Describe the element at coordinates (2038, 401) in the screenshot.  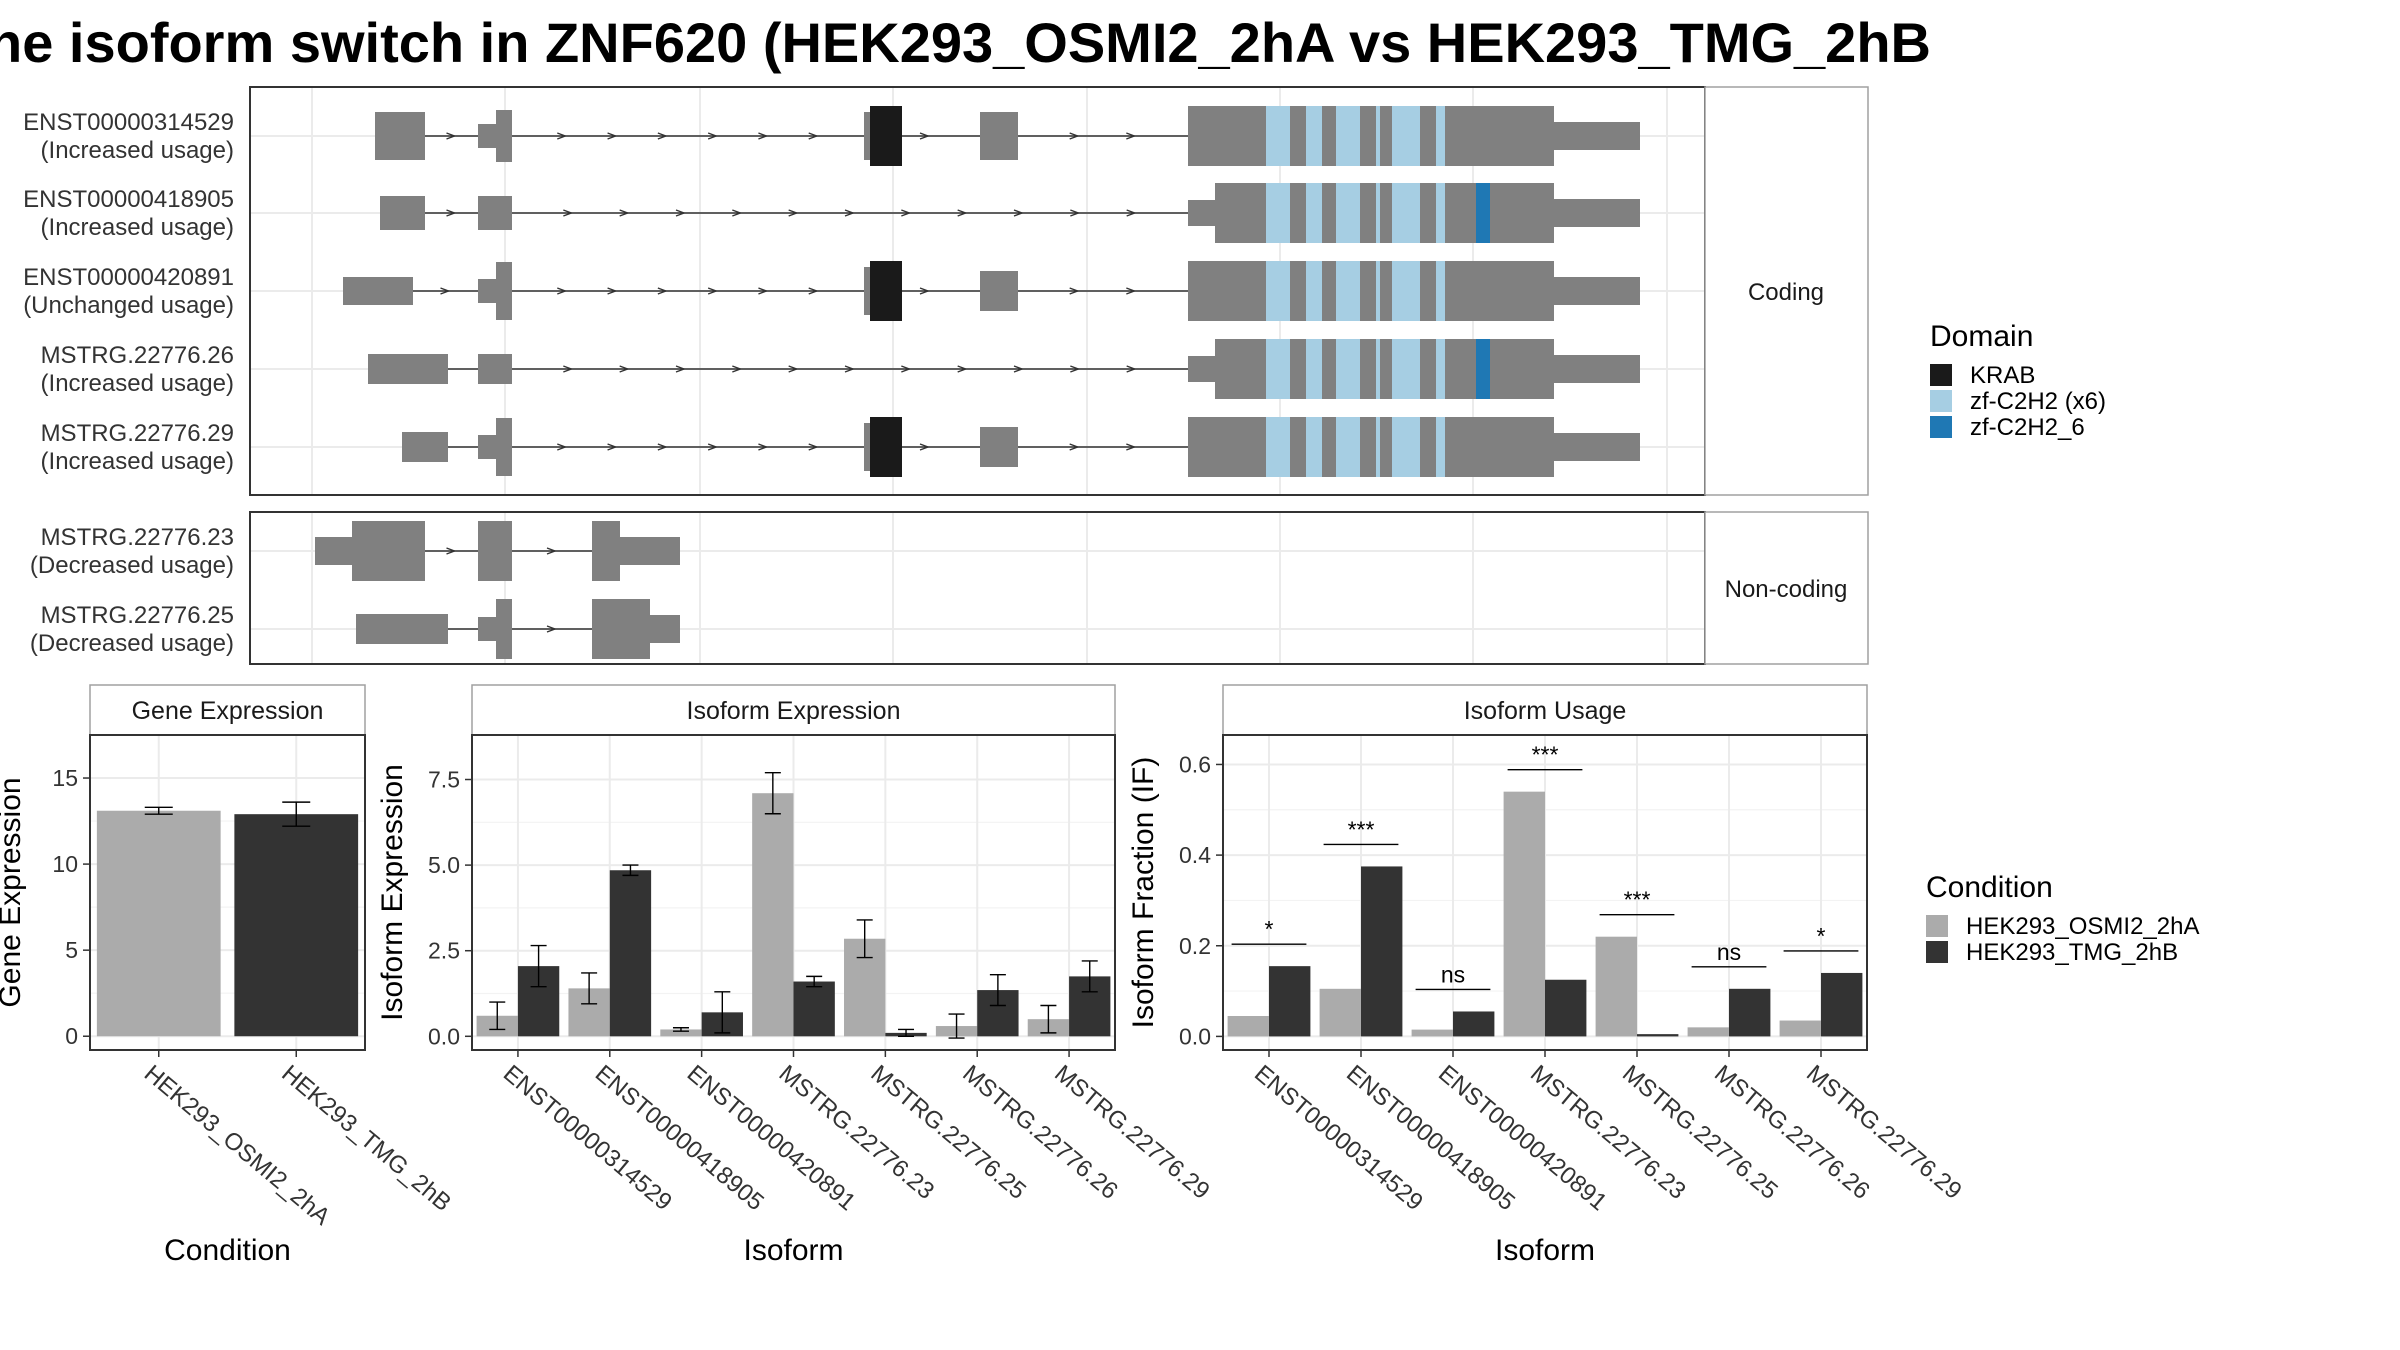
I see `legend-label: zf-C2H2 (x6)` at that location.